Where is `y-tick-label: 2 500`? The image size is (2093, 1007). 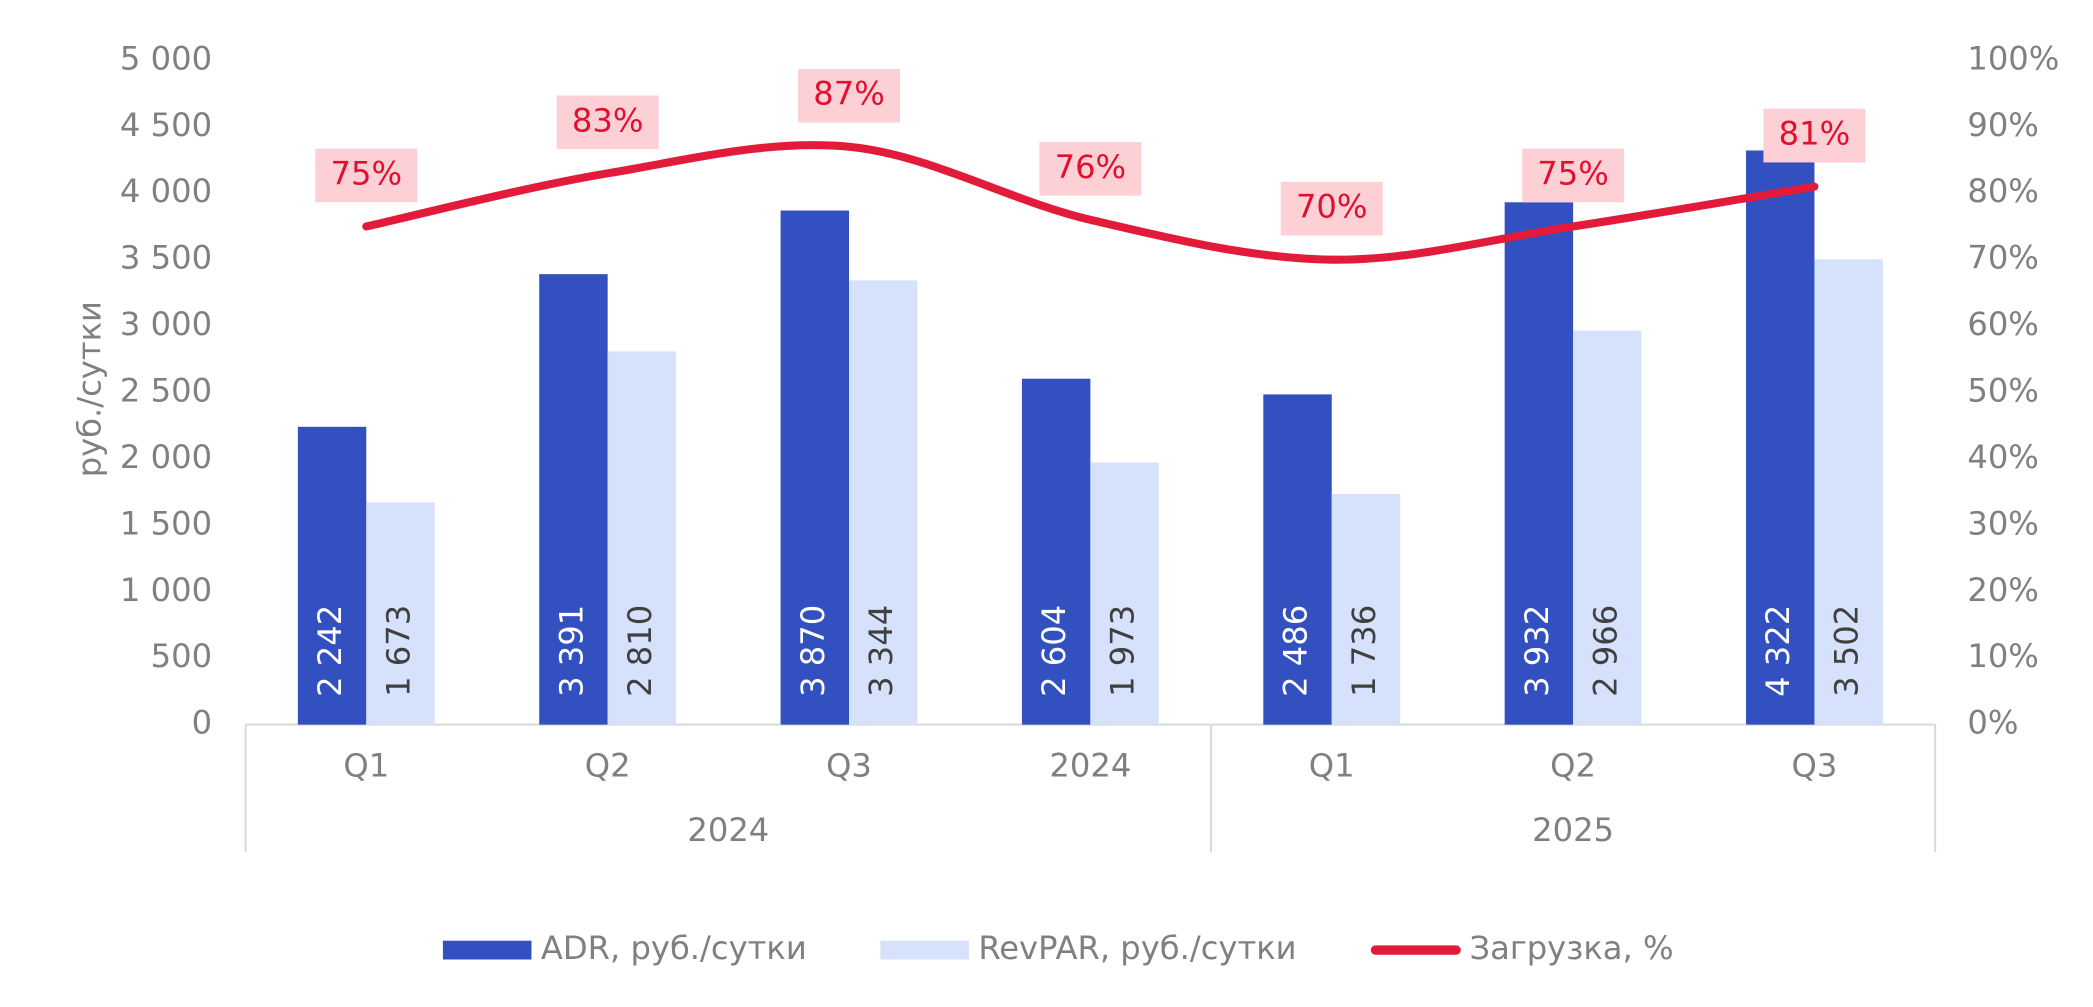
y-tick-label: 2 500 is located at coordinates (166, 391).